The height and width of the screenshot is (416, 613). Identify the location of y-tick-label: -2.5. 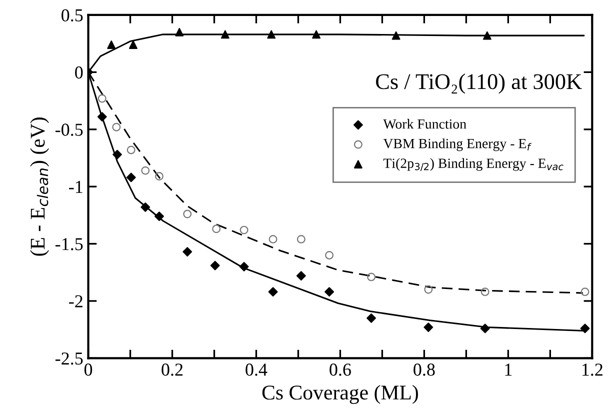
(69, 358).